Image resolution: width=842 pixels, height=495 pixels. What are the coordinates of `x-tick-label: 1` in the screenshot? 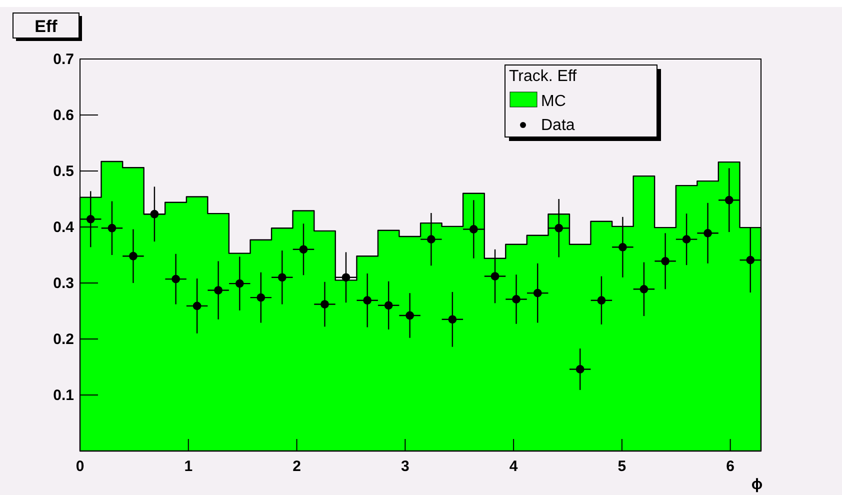 It's located at (188, 466).